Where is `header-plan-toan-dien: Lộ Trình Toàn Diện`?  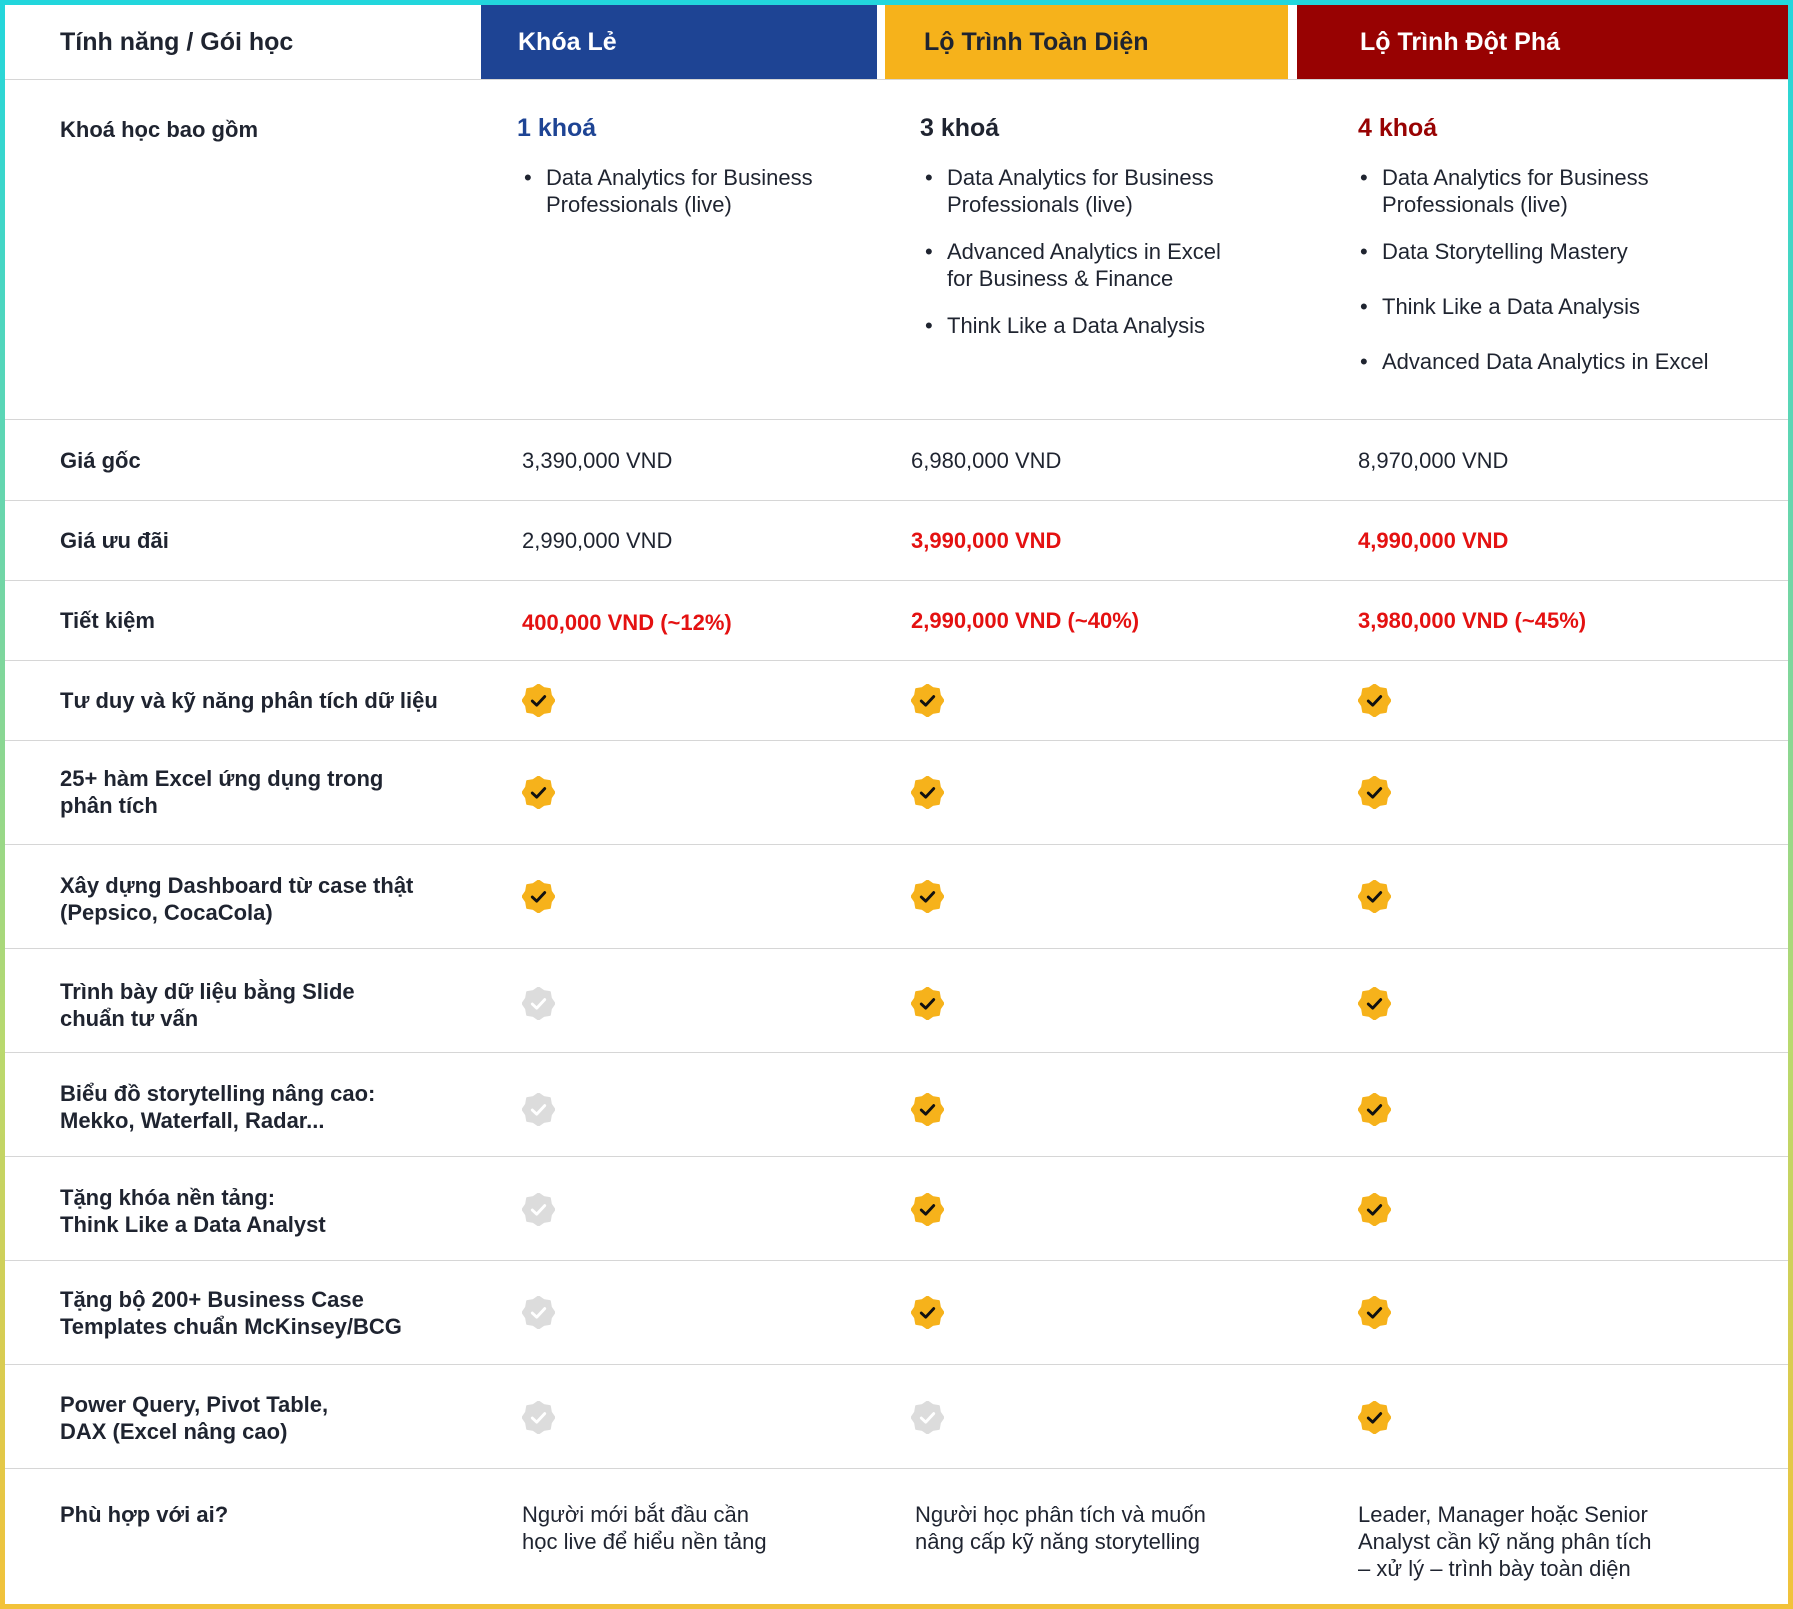
header-plan-toan-dien: Lộ Trình Toàn Diện is located at coordinates (1086, 42).